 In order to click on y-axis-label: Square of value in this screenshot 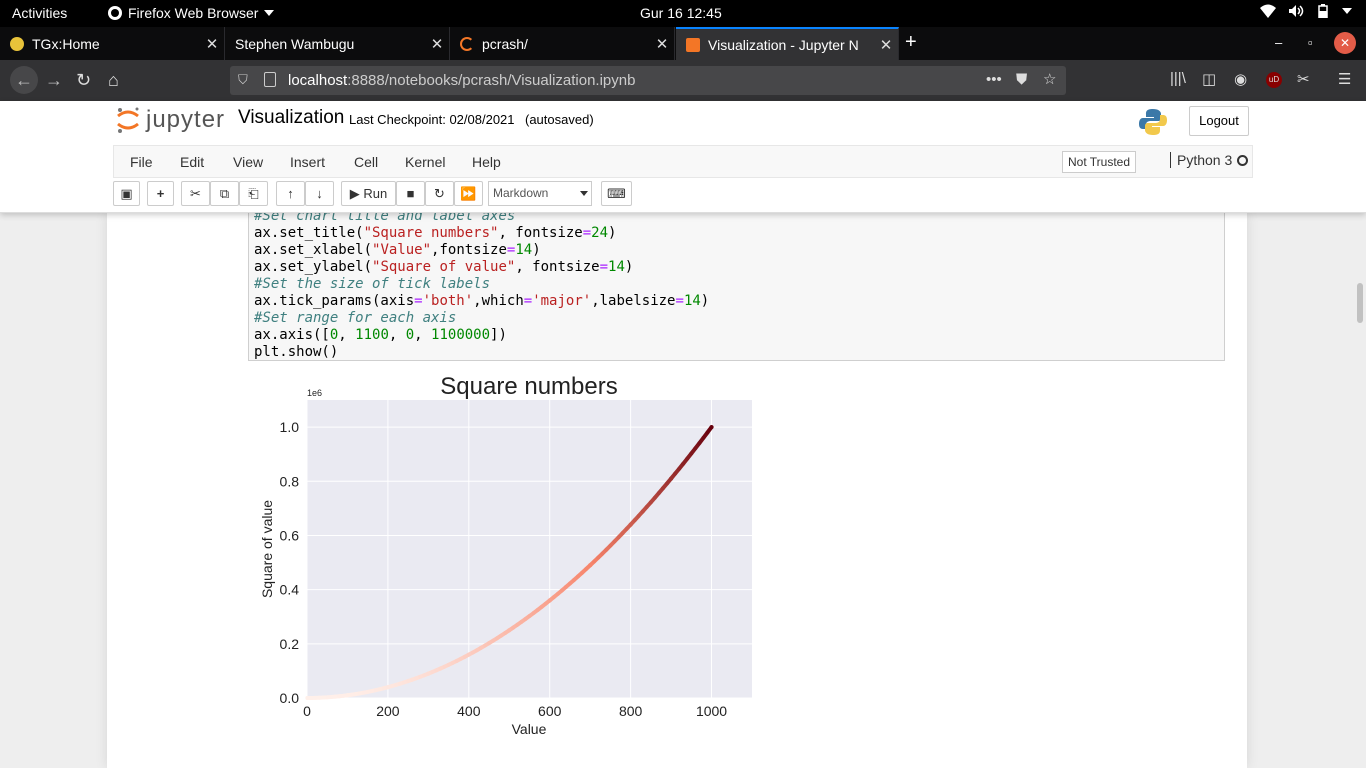, I will do `click(267, 549)`.